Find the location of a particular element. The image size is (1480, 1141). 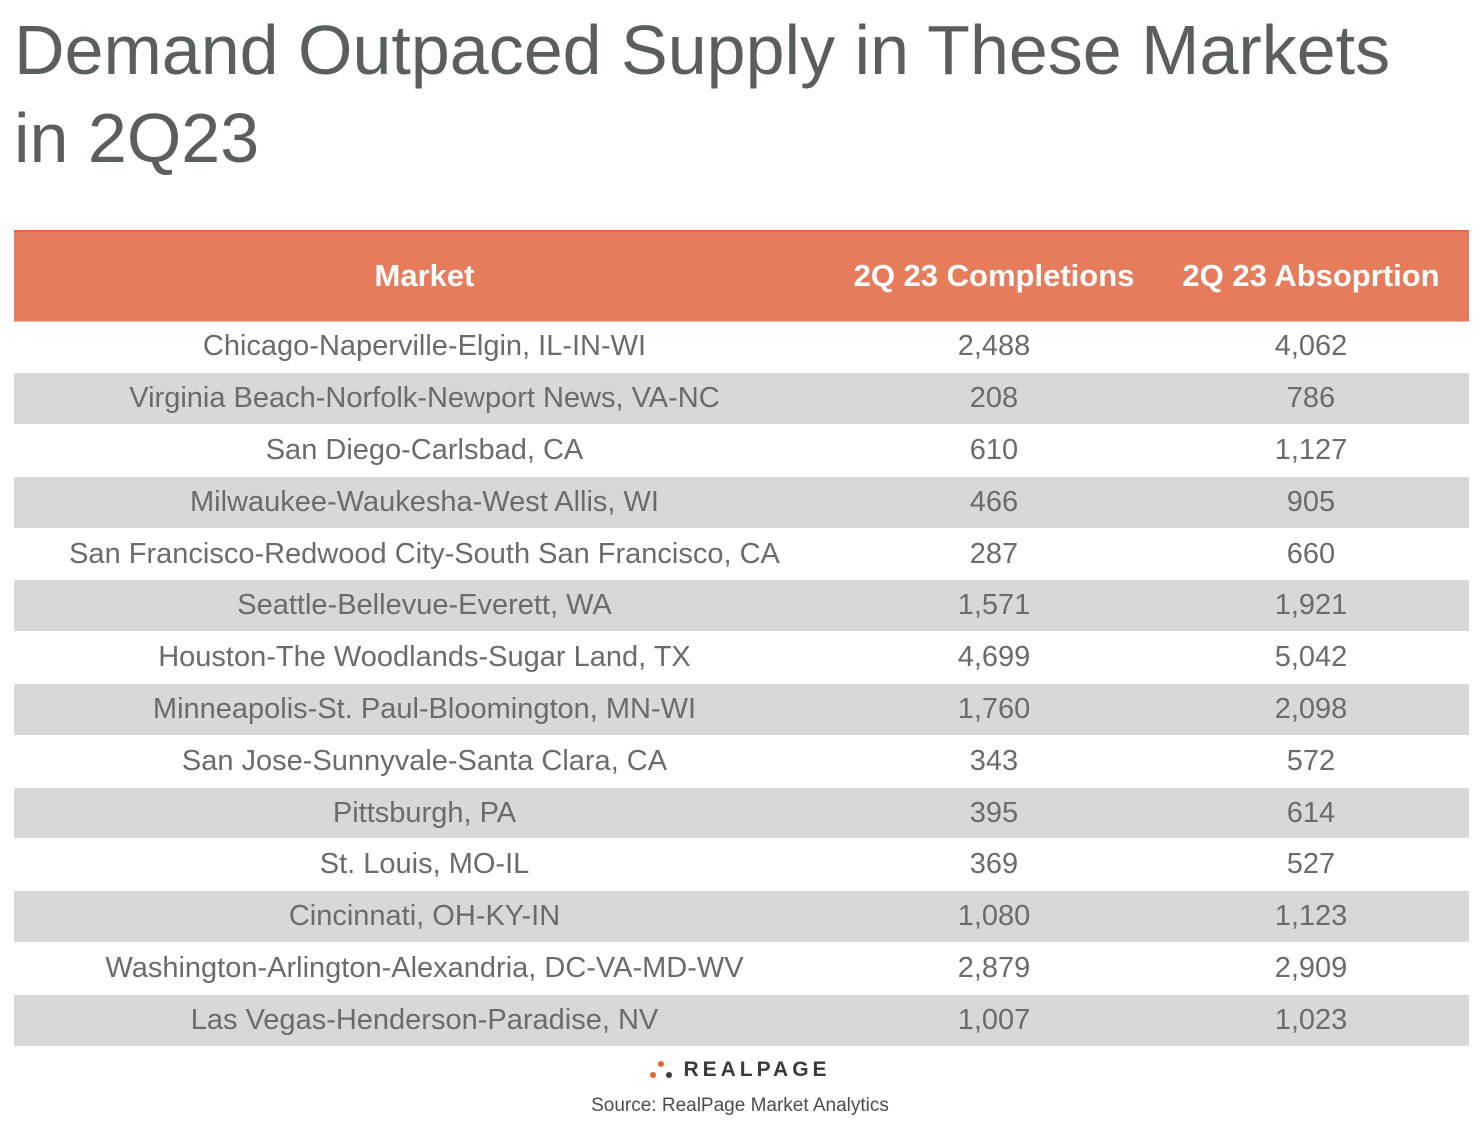

cell-market: Chicago-Naperville-Elgin, IL-IN-WI is located at coordinates (424, 347).